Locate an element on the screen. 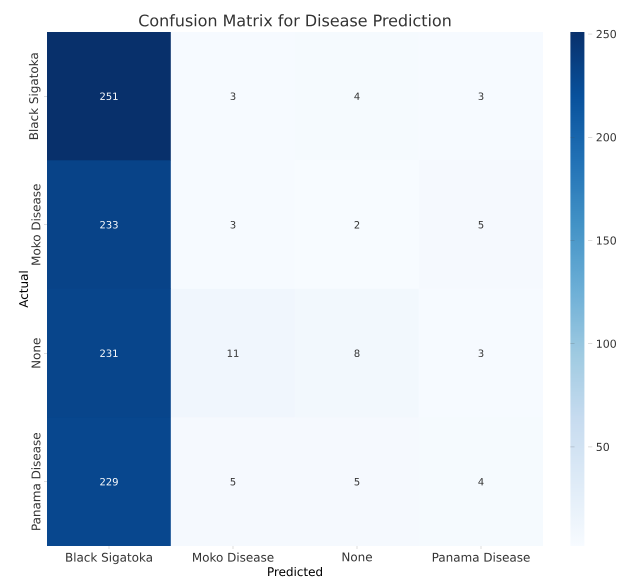 This screenshot has height=579, width=644. data-label: 8 is located at coordinates (357, 353).